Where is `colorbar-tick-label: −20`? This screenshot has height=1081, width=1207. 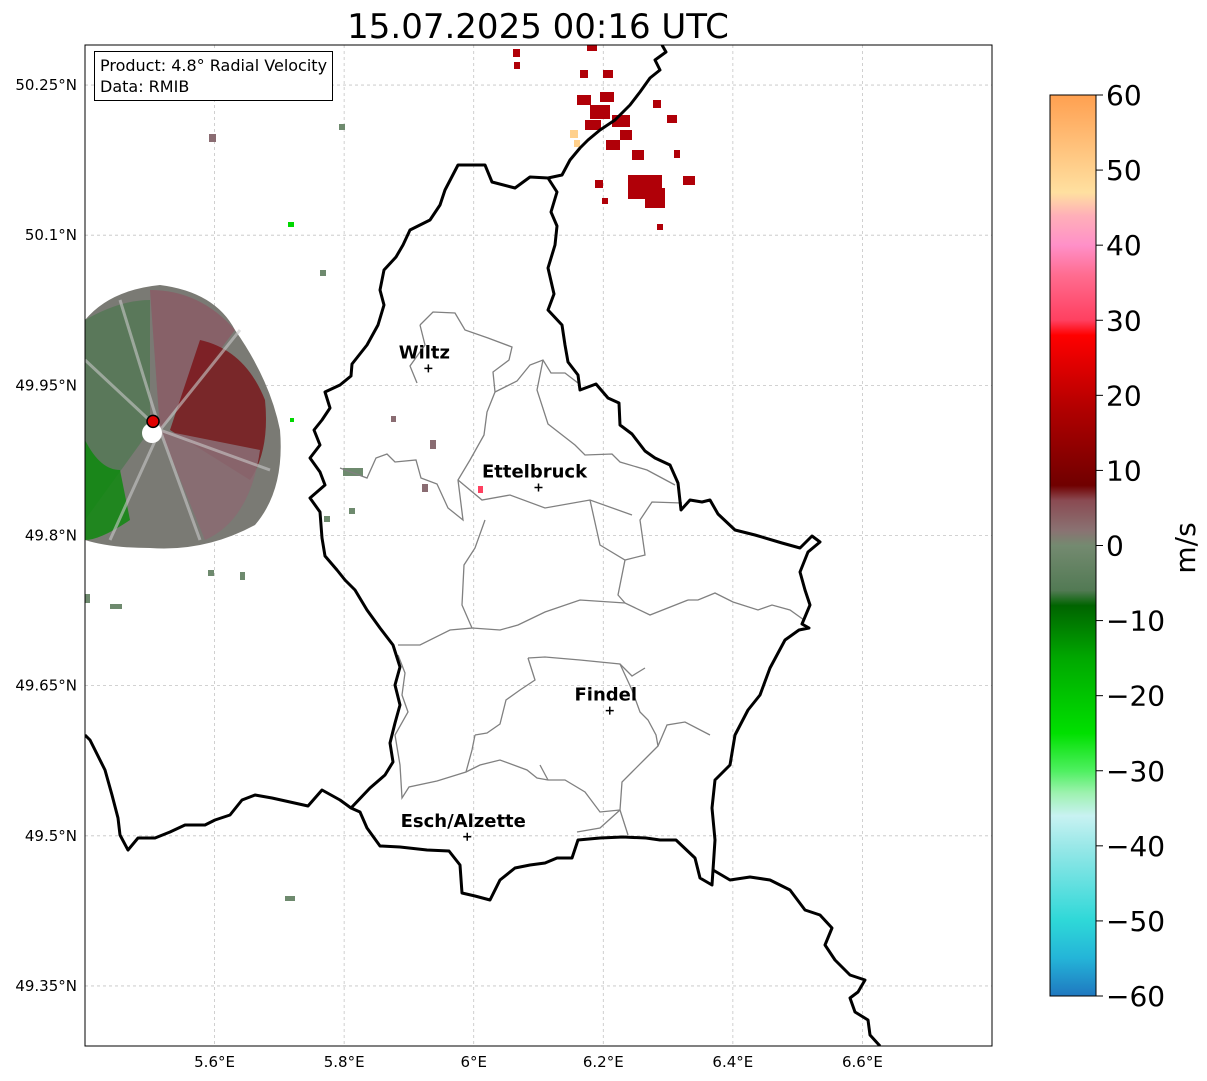 colorbar-tick-label: −20 is located at coordinates (1135, 696).